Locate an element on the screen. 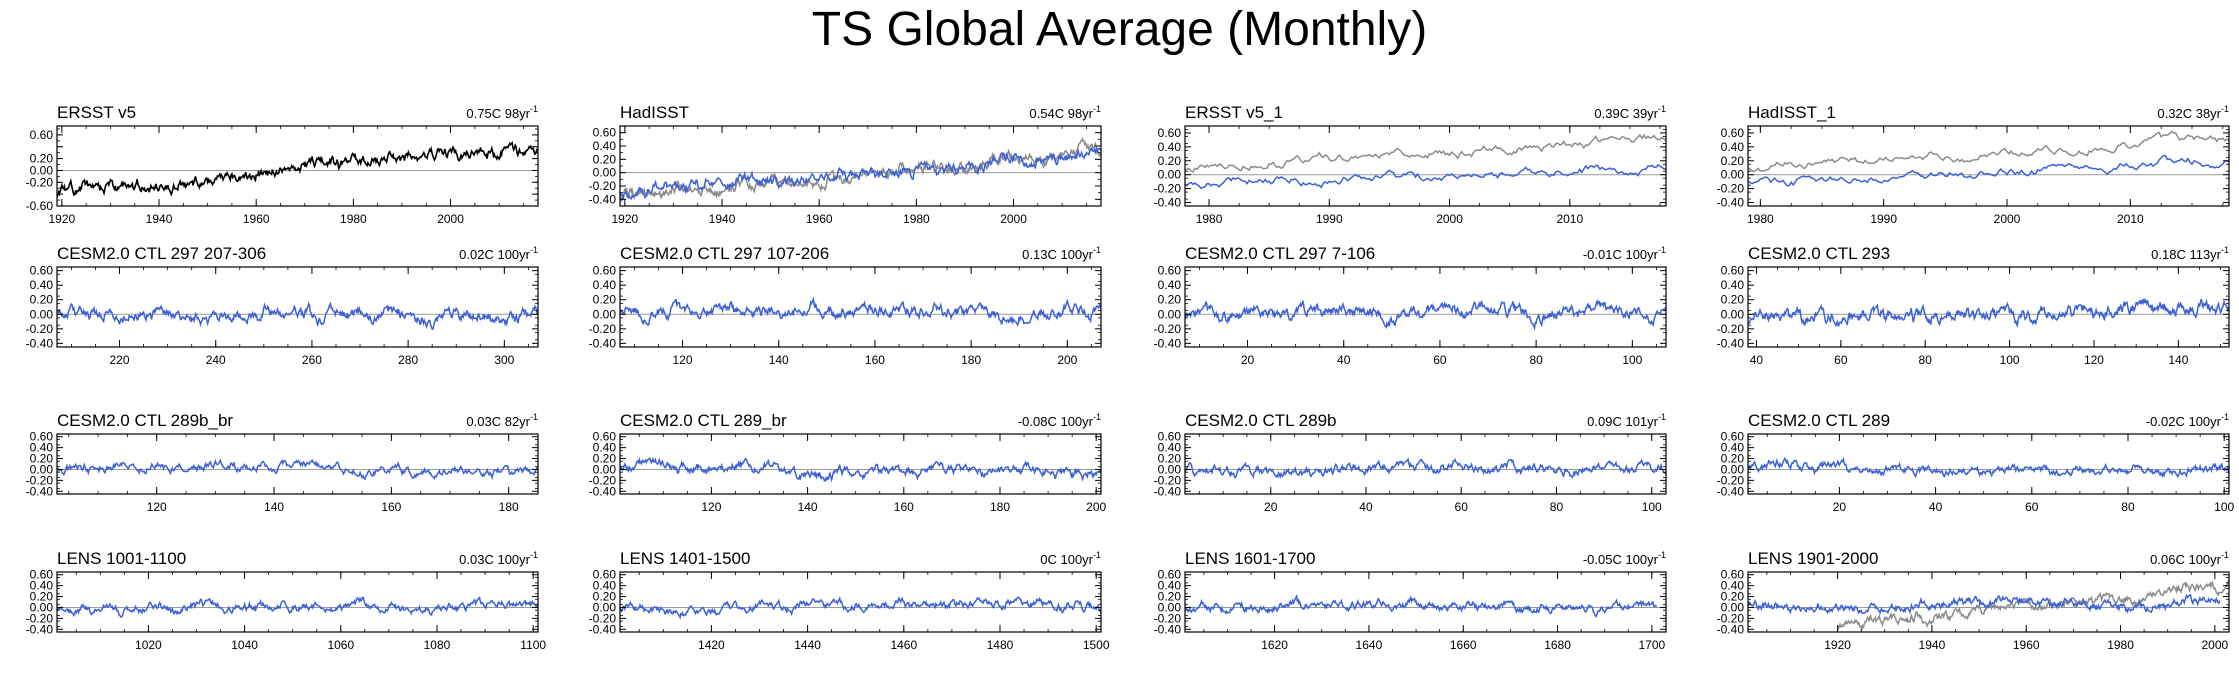 This screenshot has width=2239, height=676. x-tick-label: 1940 is located at coordinates (159, 219).